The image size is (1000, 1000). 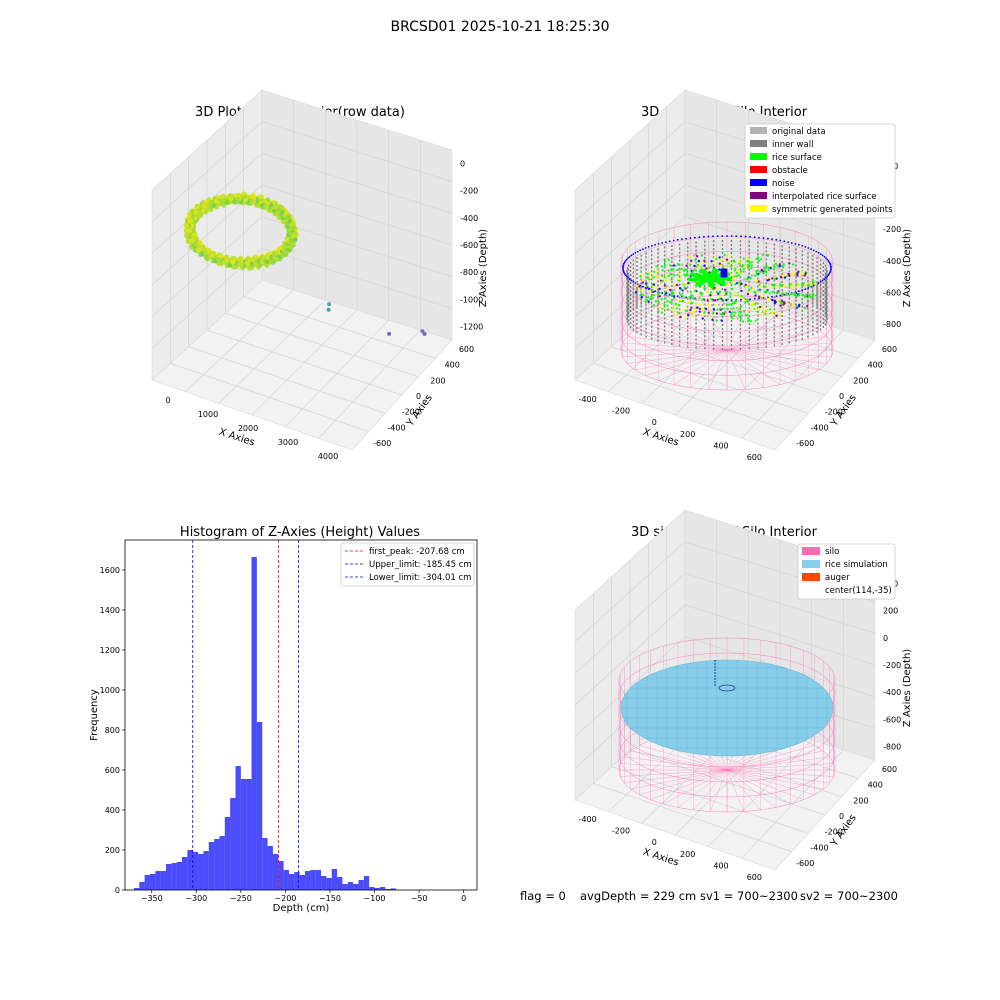 What do you see at coordinates (462, 164) in the screenshot?
I see `z-tick-label: 0` at bounding box center [462, 164].